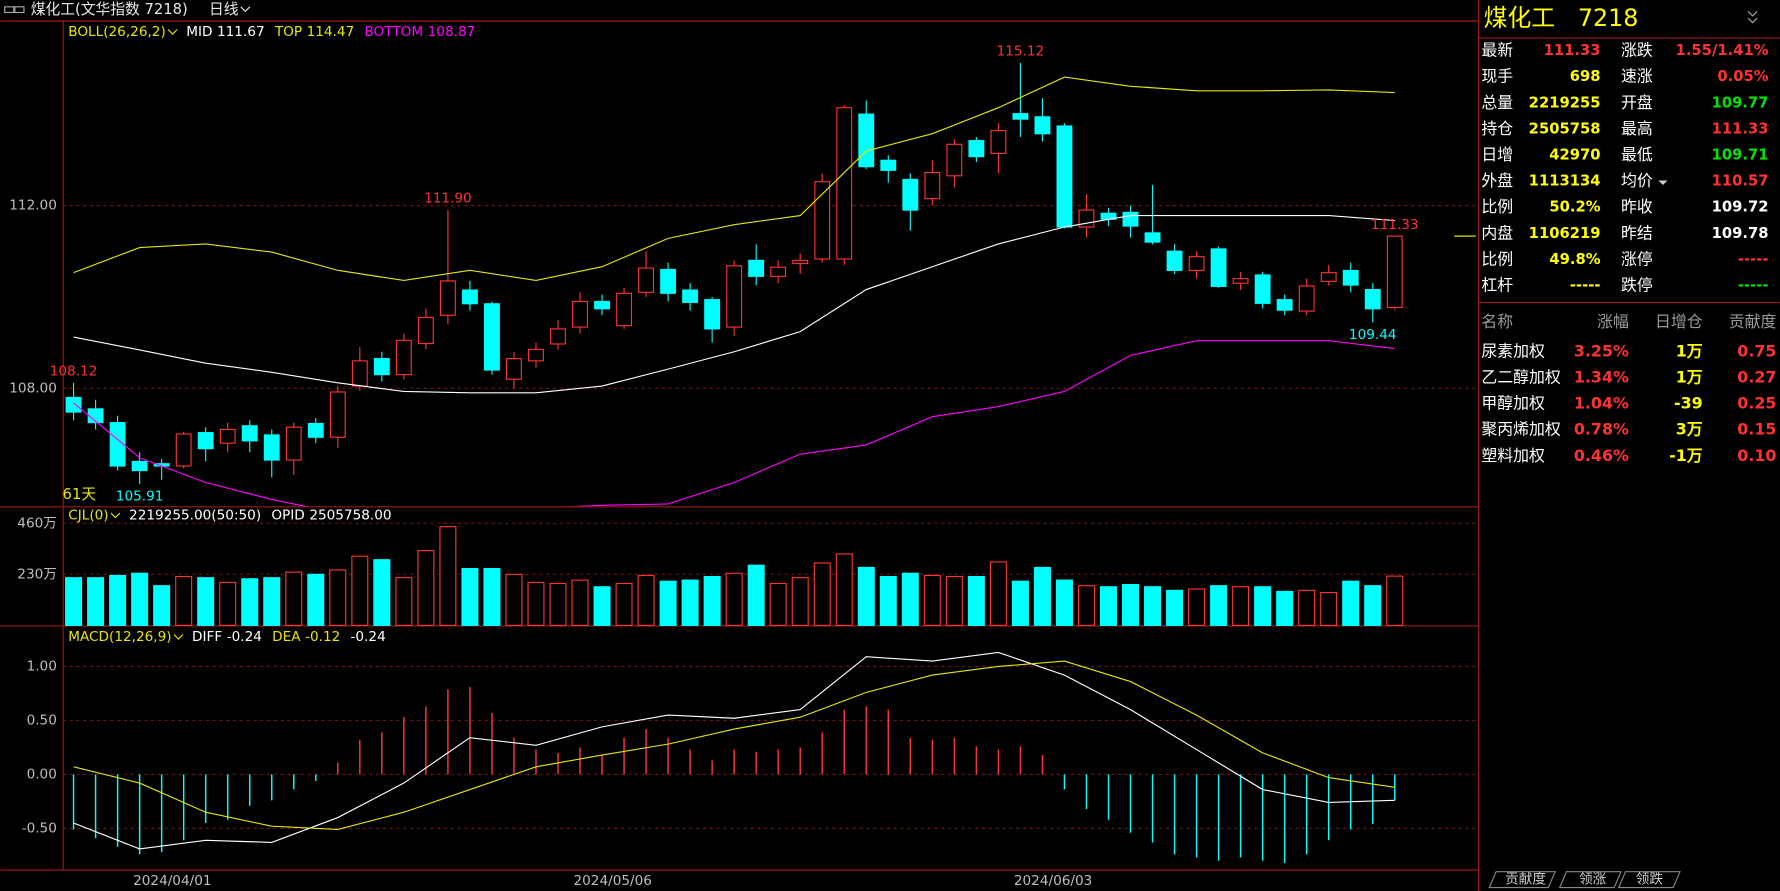 Image resolution: width=1780 pixels, height=891 pixels. Describe the element at coordinates (1601, 403) in the screenshot. I see `table-cell: 1.04%` at that location.